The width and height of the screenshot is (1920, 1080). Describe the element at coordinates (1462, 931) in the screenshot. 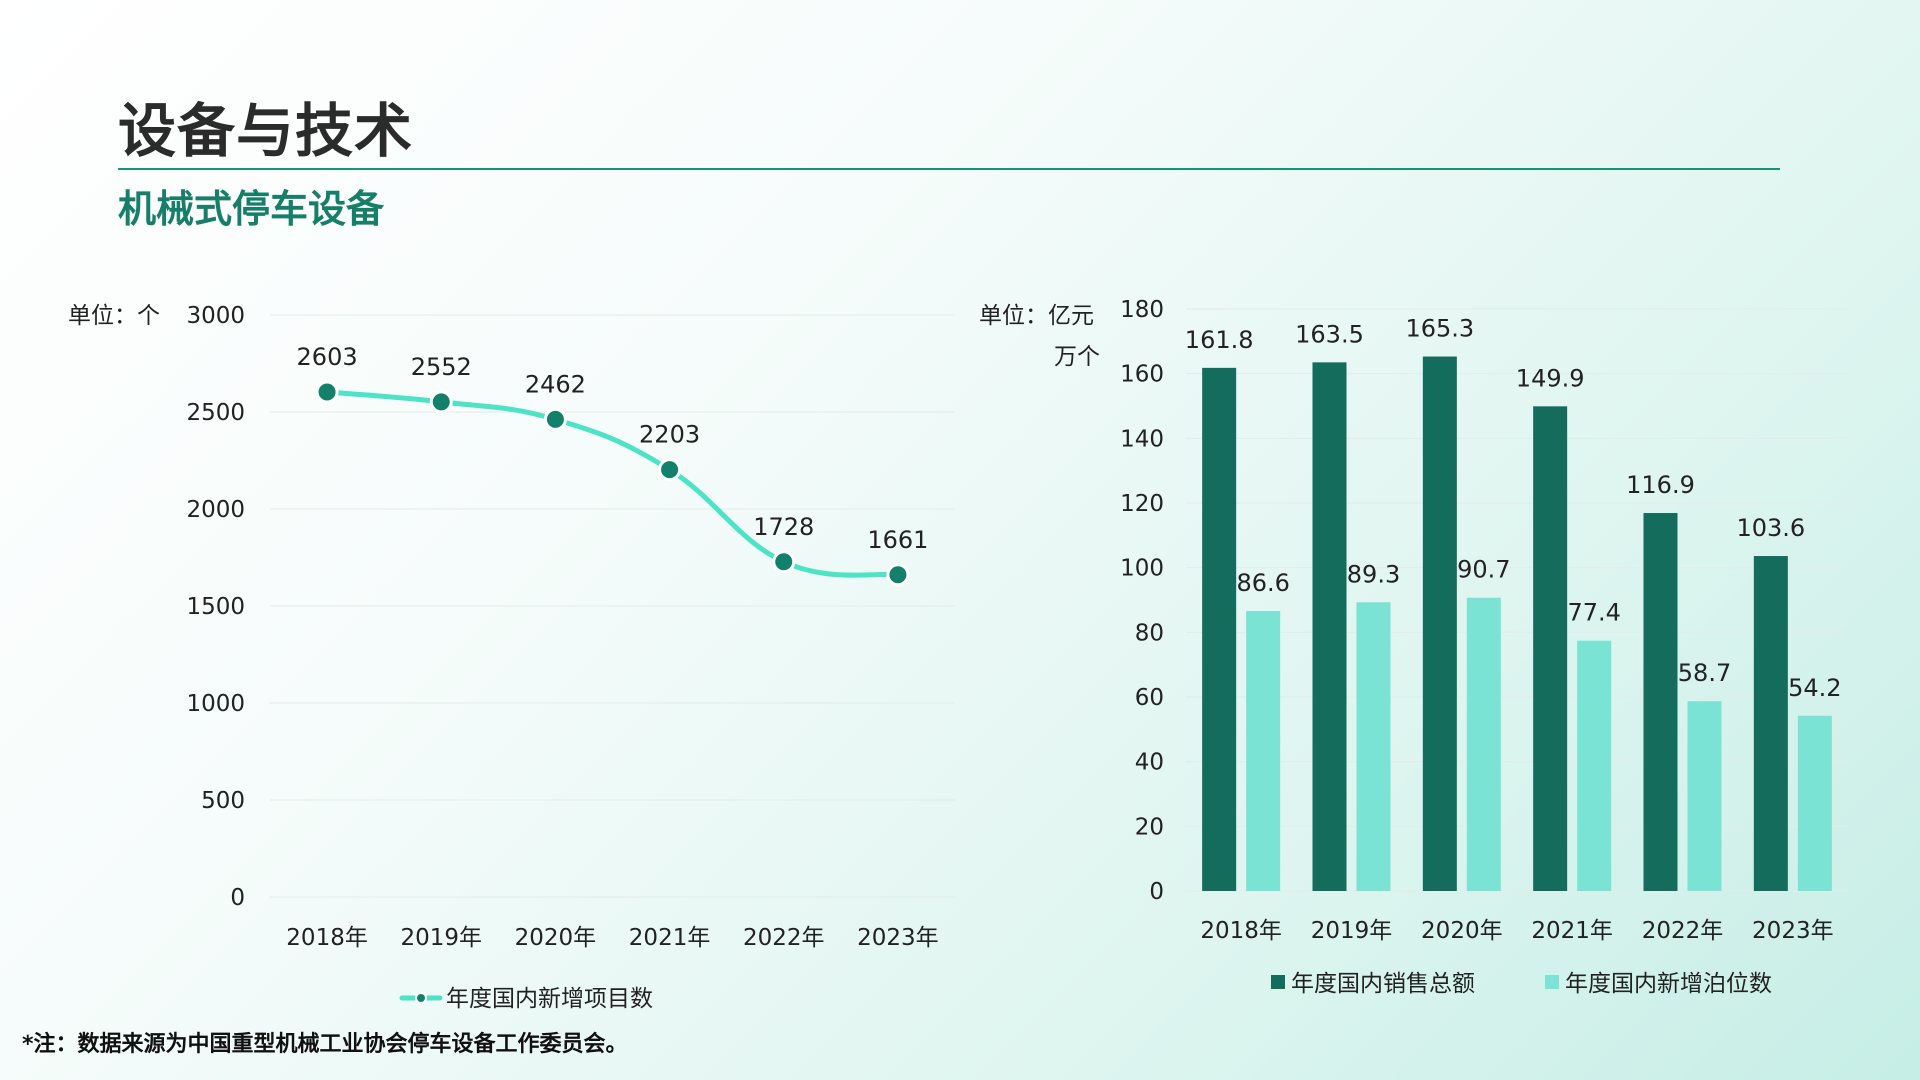

I see `bar-x-tick: 2020年` at that location.